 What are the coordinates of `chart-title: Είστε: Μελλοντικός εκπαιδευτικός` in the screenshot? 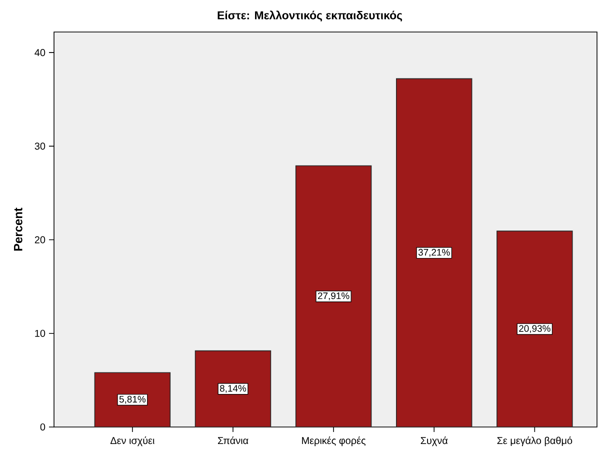 It's located at (310, 16).